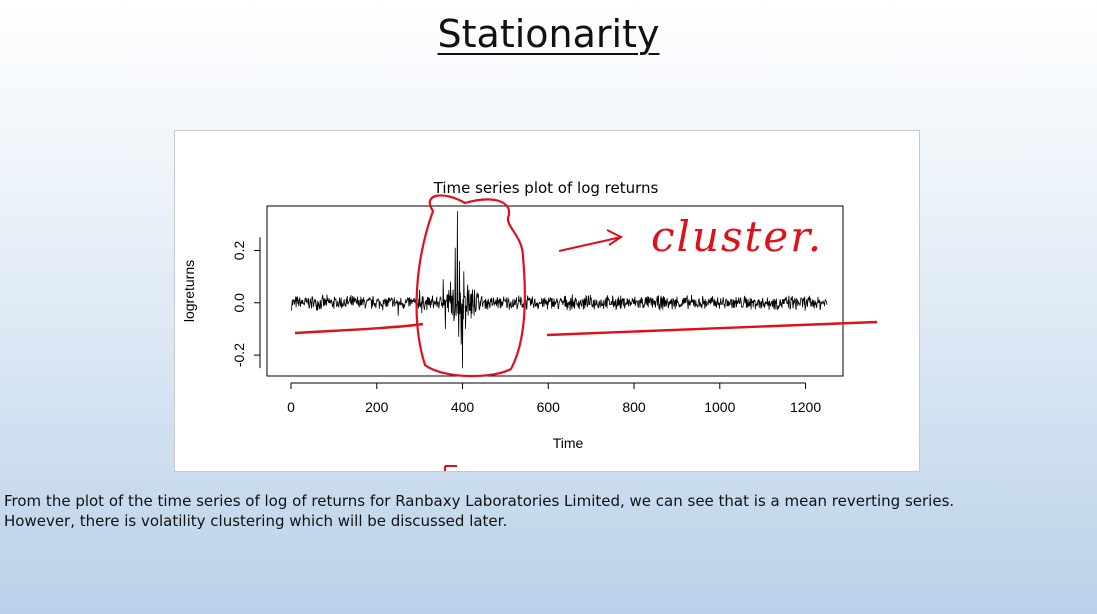  What do you see at coordinates (548, 34) in the screenshot?
I see `slide-title: Stationarity` at bounding box center [548, 34].